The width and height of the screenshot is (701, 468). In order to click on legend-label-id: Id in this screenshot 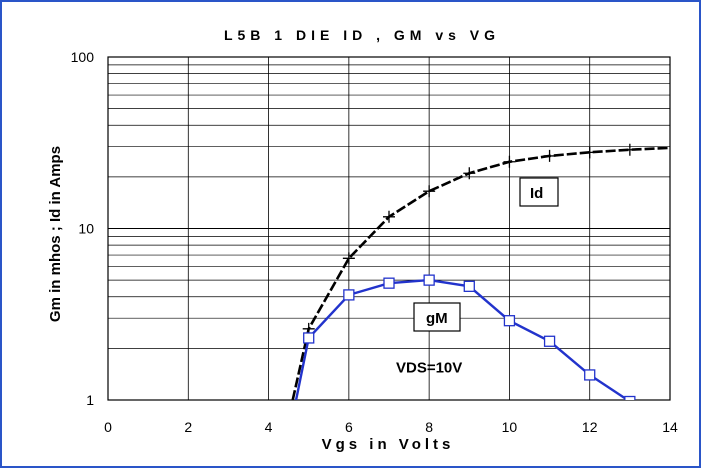, I will do `click(536, 193)`.